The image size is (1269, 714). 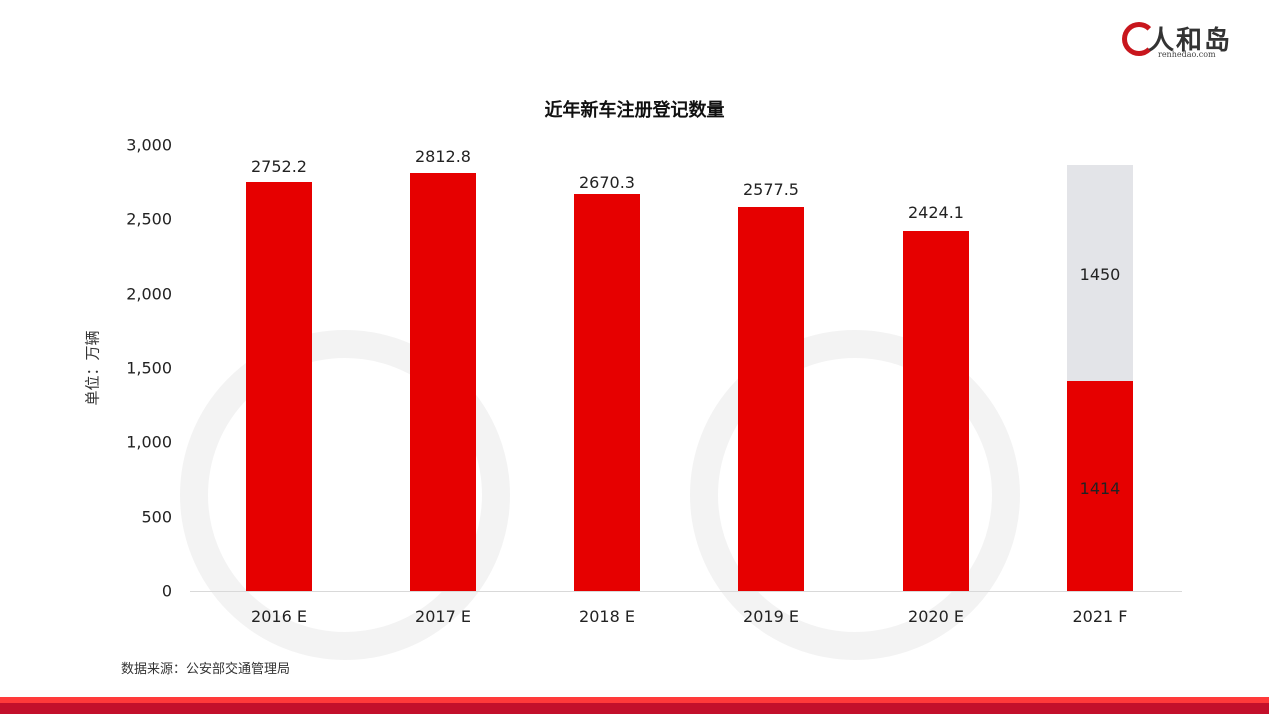 What do you see at coordinates (443, 156) in the screenshot?
I see `bar-value-label: 2812.8` at bounding box center [443, 156].